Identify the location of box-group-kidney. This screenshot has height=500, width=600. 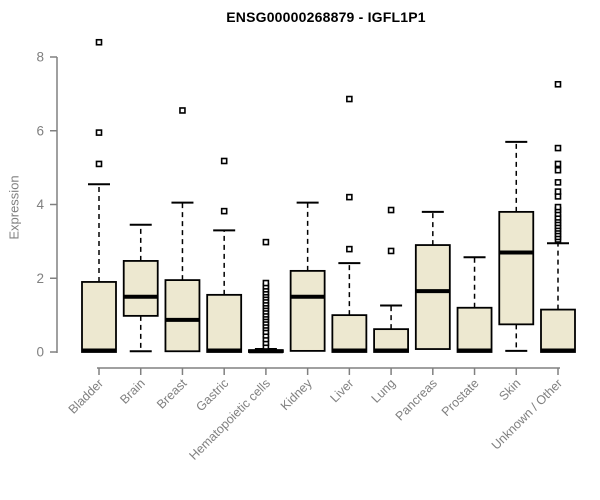
(307, 276).